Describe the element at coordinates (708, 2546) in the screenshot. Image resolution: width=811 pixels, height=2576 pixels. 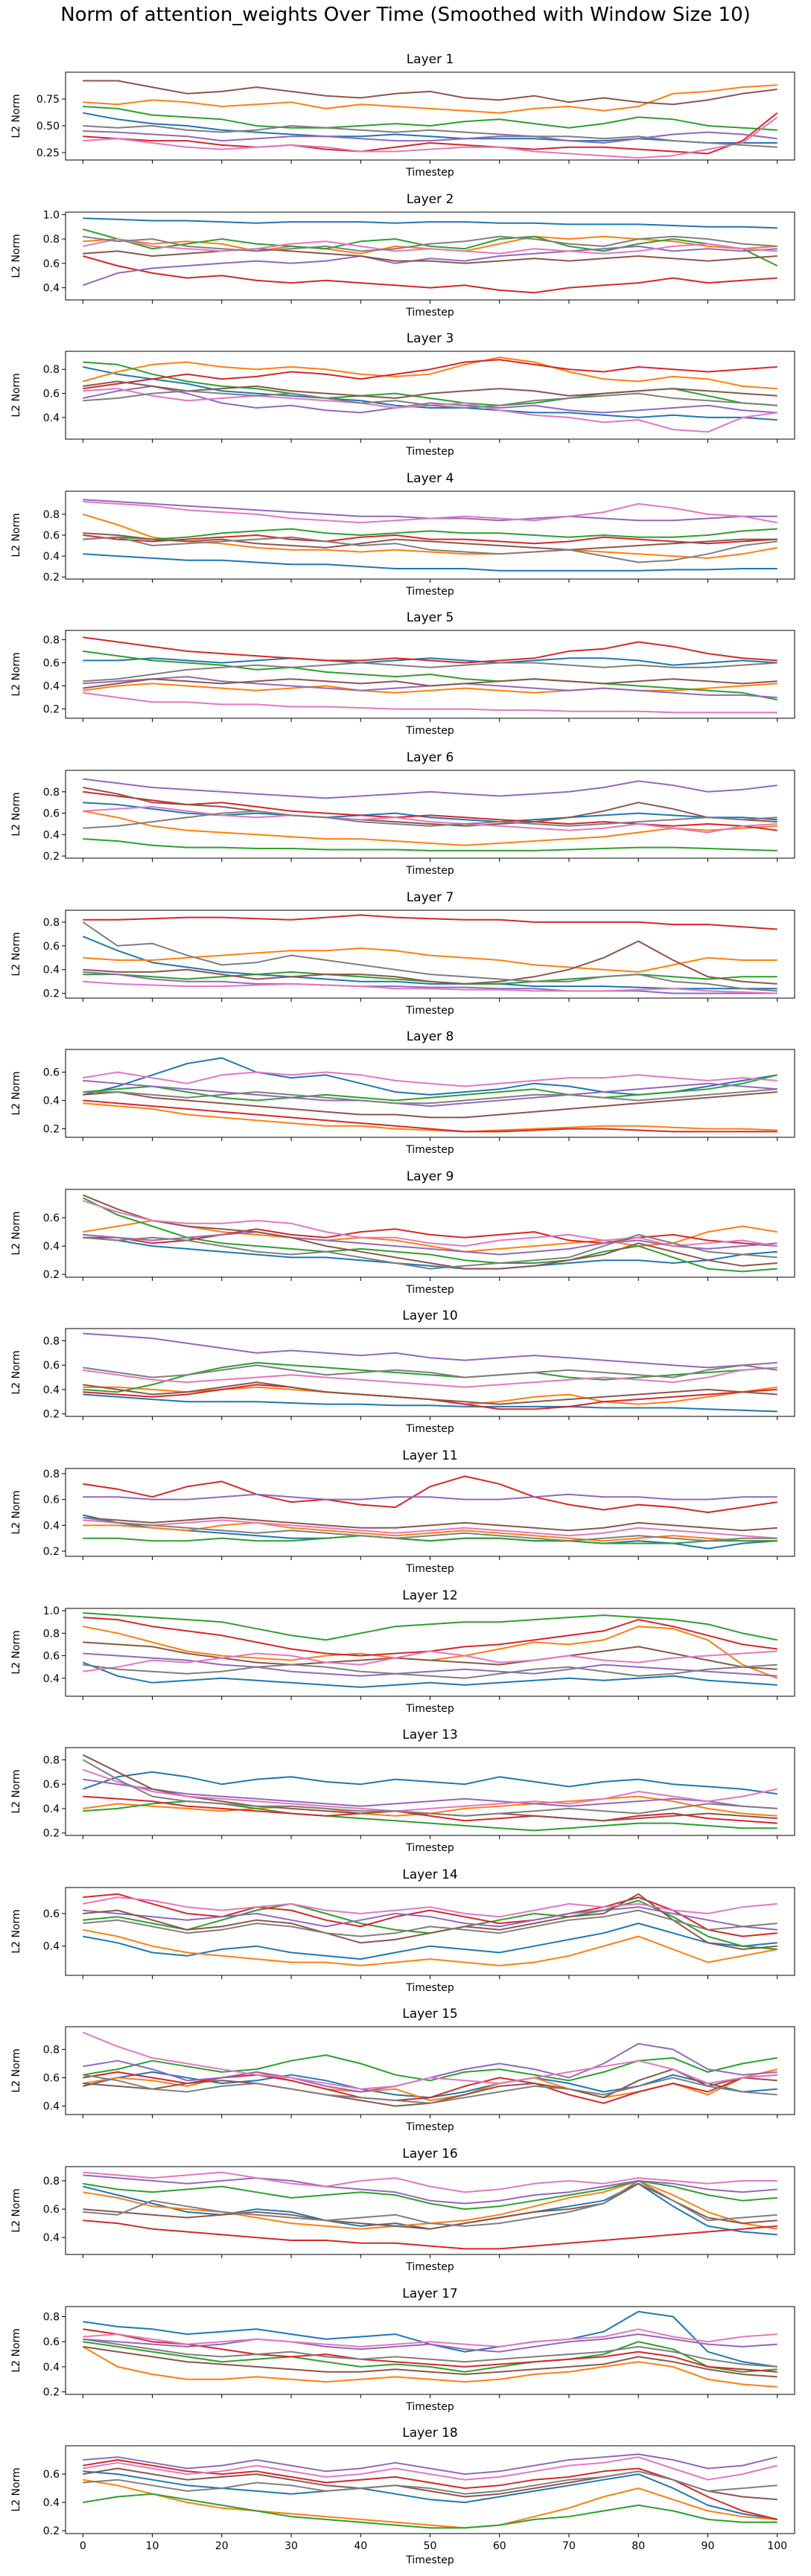
I see `x-tick-label: 90` at that location.